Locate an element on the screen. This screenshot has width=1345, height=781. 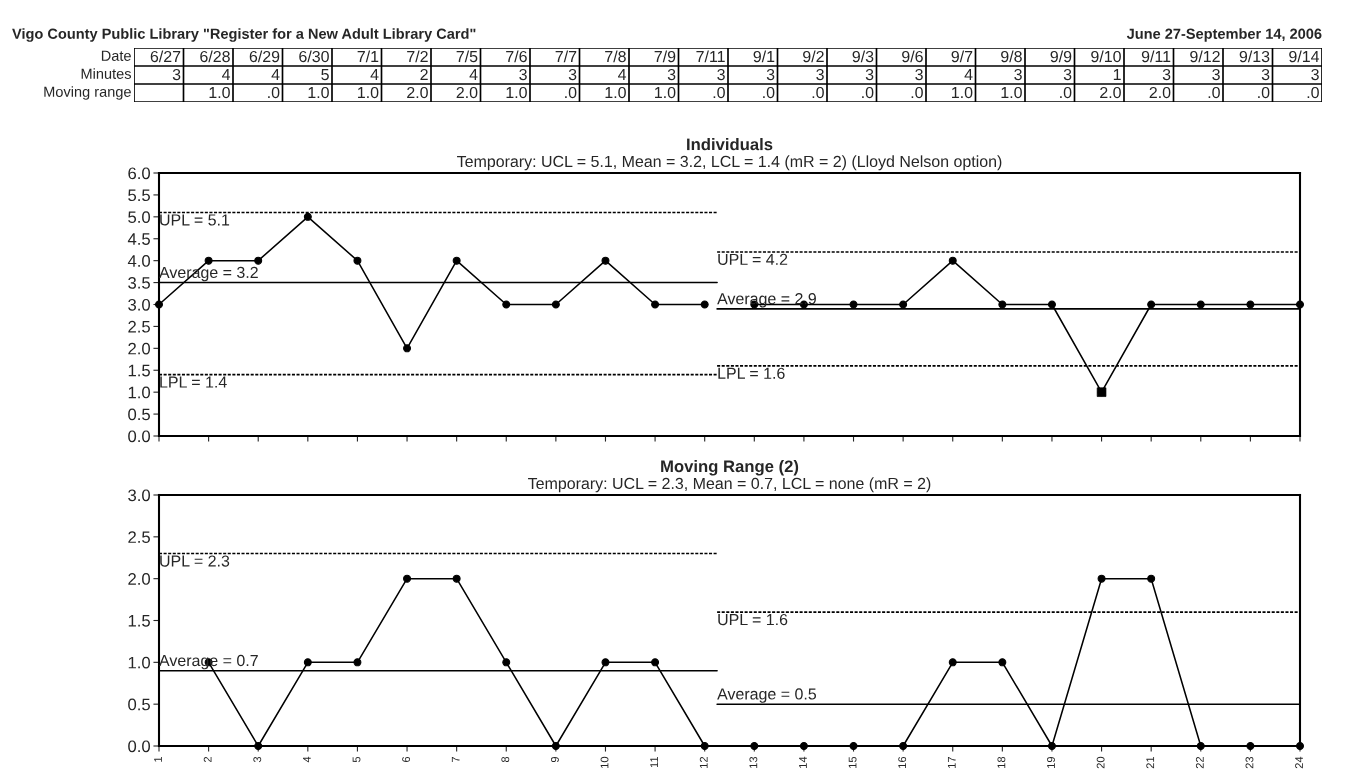
category-label: 7/7 is located at coordinates (566, 56).